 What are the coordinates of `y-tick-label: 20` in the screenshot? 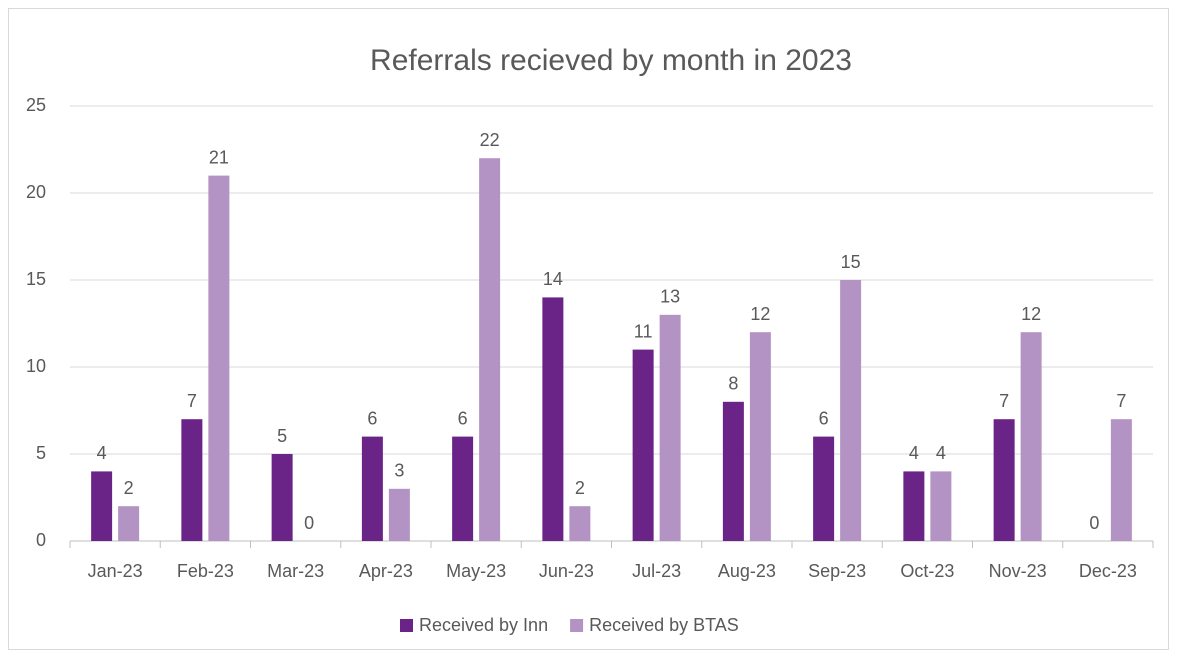 It's located at (36, 192).